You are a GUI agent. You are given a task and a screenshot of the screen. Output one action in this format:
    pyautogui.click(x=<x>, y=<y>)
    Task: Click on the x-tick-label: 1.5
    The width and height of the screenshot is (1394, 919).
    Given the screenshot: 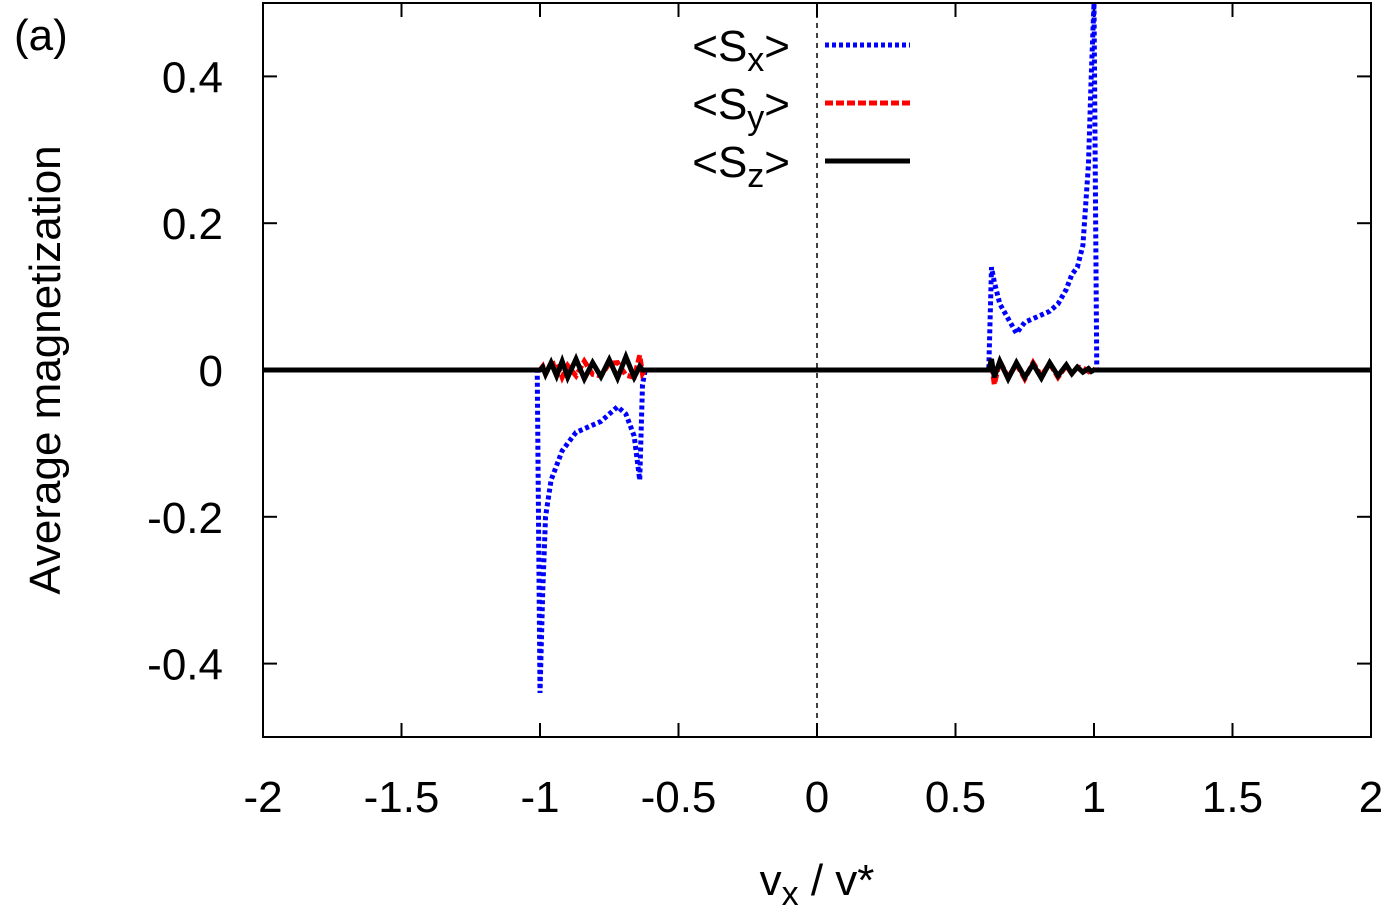 What is the action you would take?
    pyautogui.click(x=1232, y=797)
    